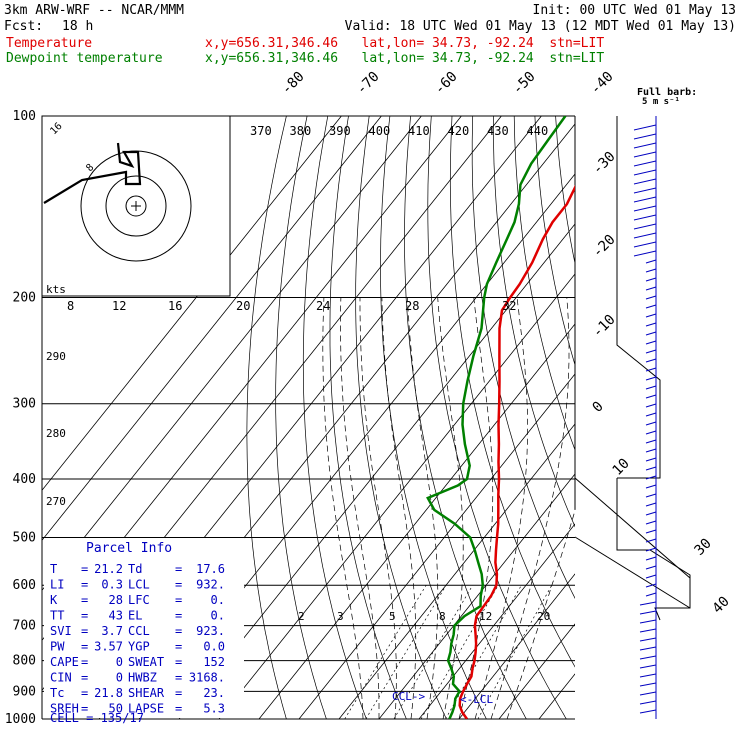 This screenshot has height=740, width=740. I want to click on parcel-info-cell: CCL, so click(139, 631).